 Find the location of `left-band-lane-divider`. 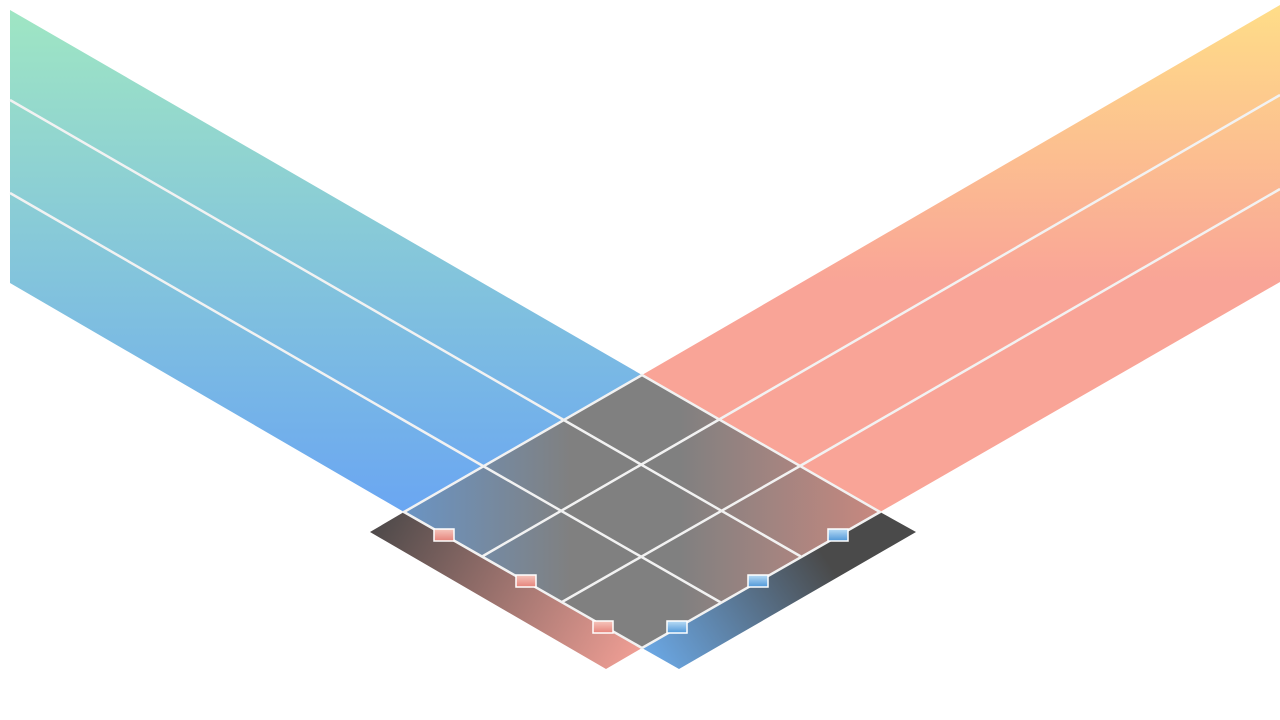

left-band-lane-divider is located at coordinates (246, 329).